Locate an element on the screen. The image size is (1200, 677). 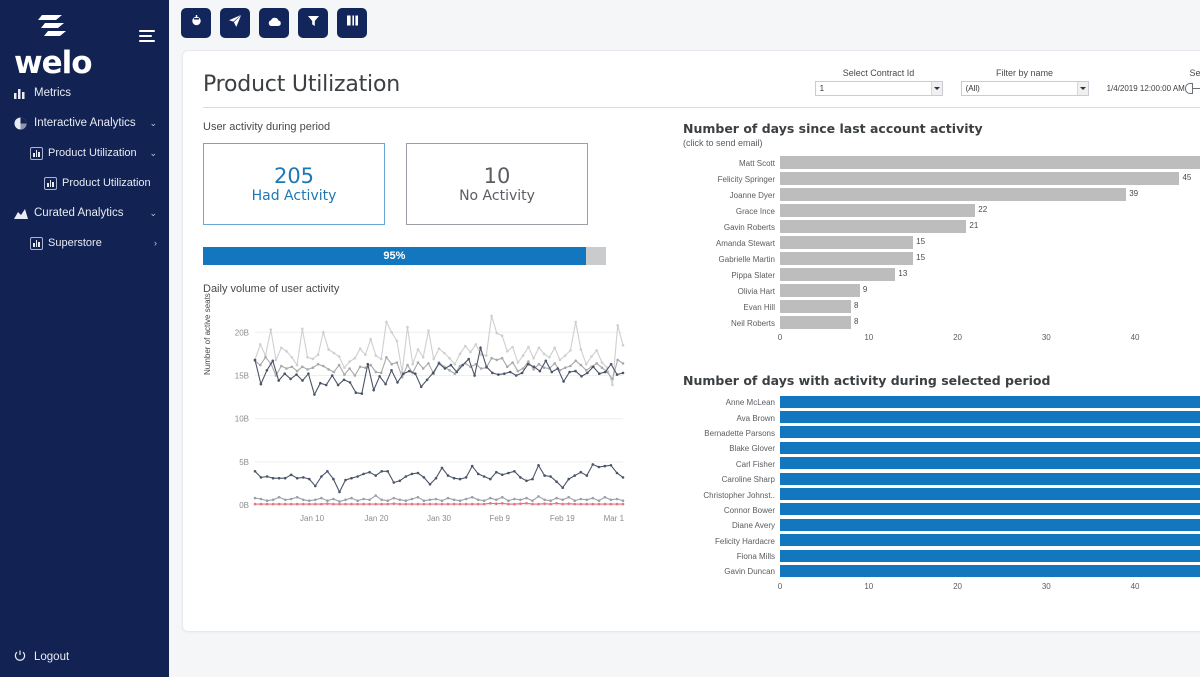
download-button is located at coordinates (274, 23).